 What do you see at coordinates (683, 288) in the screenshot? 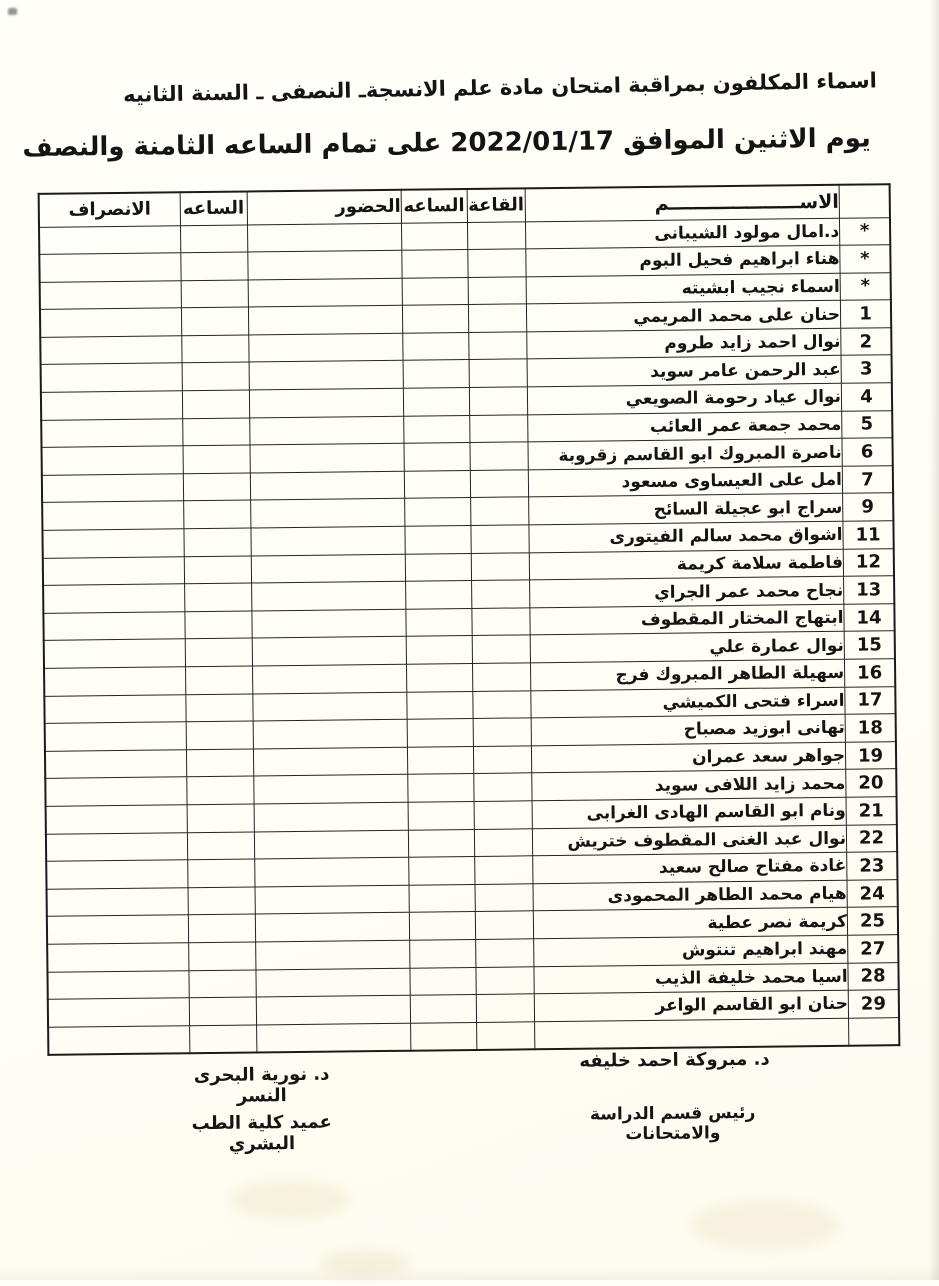
I see `invigilator-name: اسماء نجيب ابشيته` at bounding box center [683, 288].